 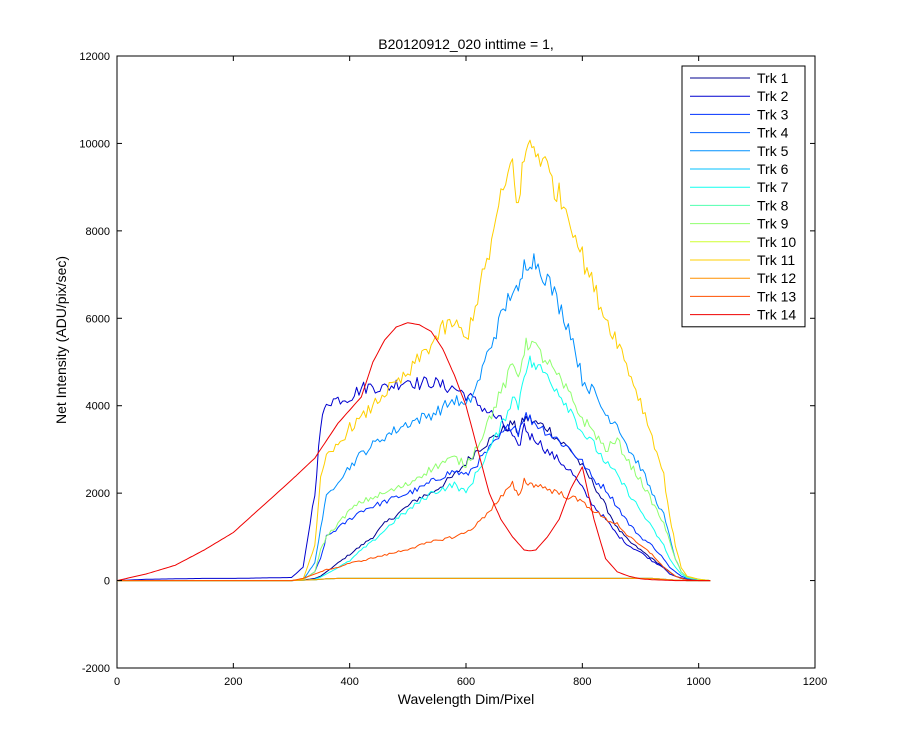 What do you see at coordinates (98, 232) in the screenshot?
I see `y-tick-label: 8000` at bounding box center [98, 232].